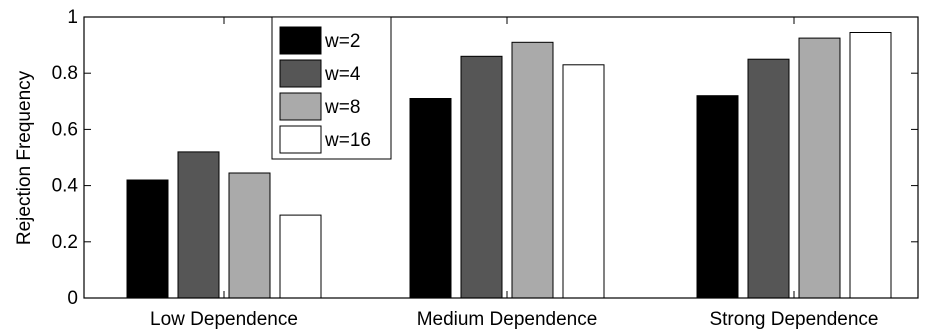  What do you see at coordinates (24, 157) in the screenshot?
I see `y-axis-label: Rejection Frequency` at bounding box center [24, 157].